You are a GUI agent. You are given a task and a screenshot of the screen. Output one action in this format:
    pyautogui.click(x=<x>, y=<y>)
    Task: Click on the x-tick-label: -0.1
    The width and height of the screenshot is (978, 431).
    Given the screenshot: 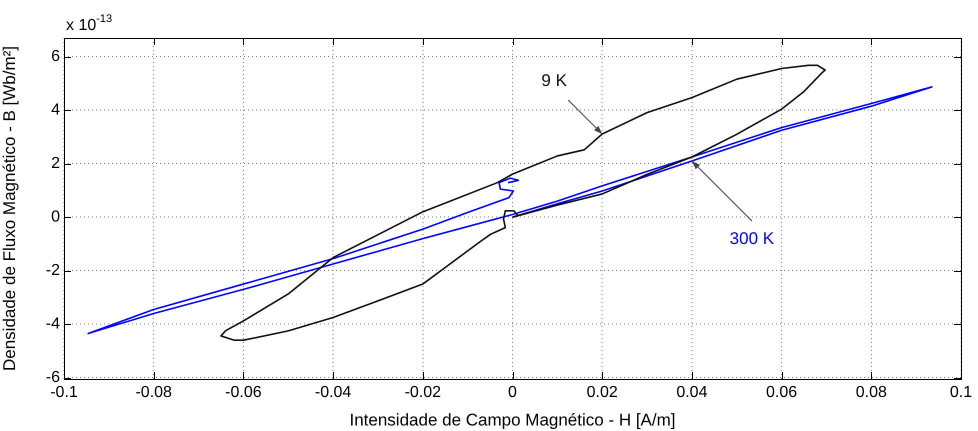 What is the action you would take?
    pyautogui.click(x=64, y=393)
    